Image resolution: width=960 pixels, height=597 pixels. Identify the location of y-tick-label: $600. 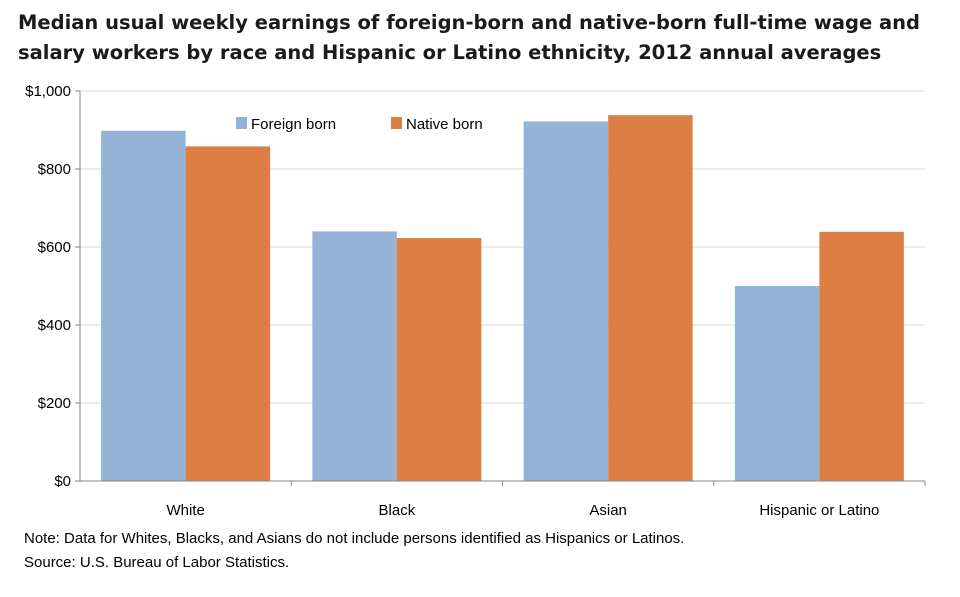
(54, 247).